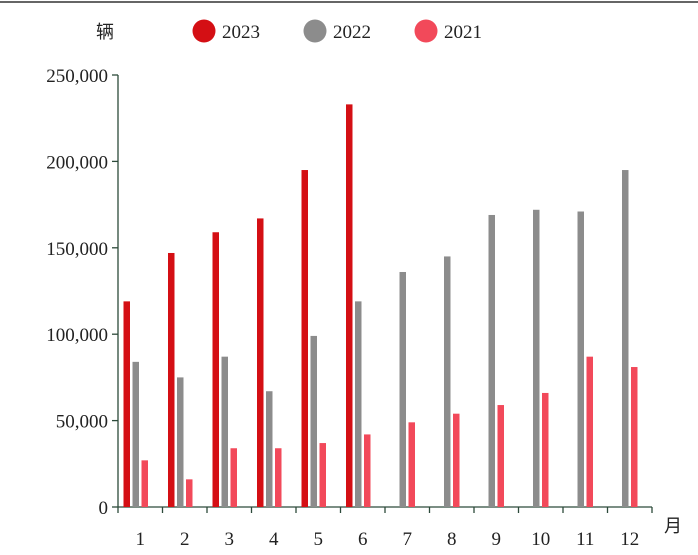 This screenshot has height=555, width=698. I want to click on y-tick-label: 100,000, so click(77, 335).